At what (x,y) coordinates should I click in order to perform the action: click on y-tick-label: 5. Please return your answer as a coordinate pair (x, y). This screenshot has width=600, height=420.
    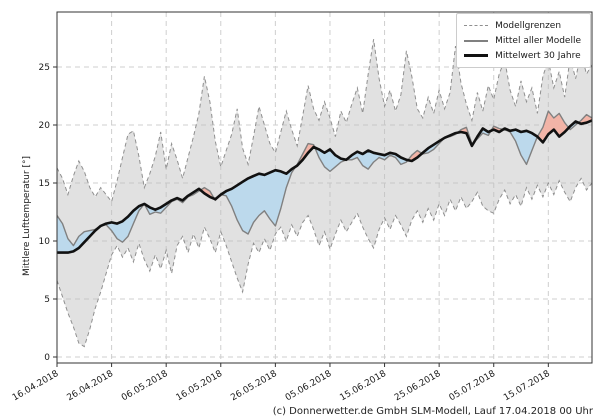
    Looking at the image, I should click on (47, 300).